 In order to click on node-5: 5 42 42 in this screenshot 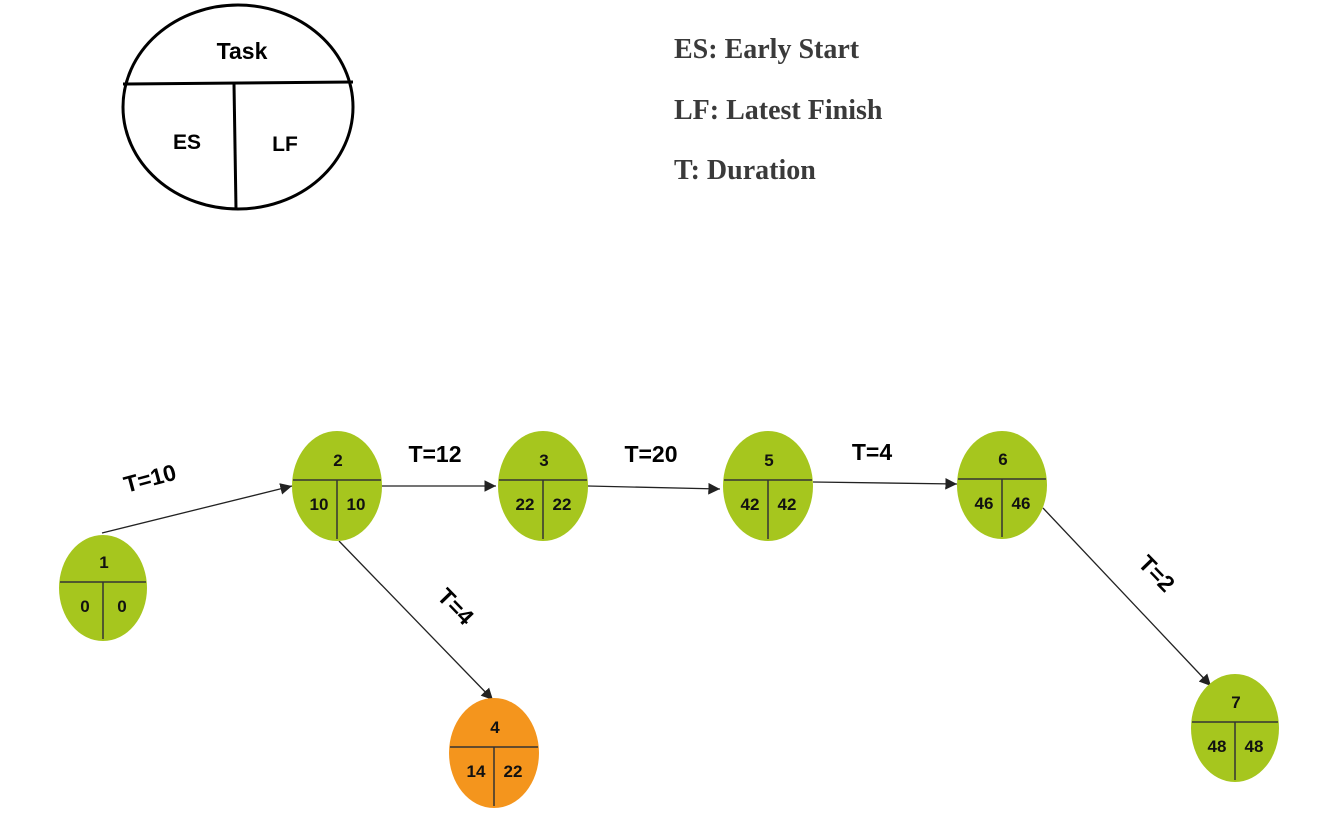, I will do `click(768, 486)`.